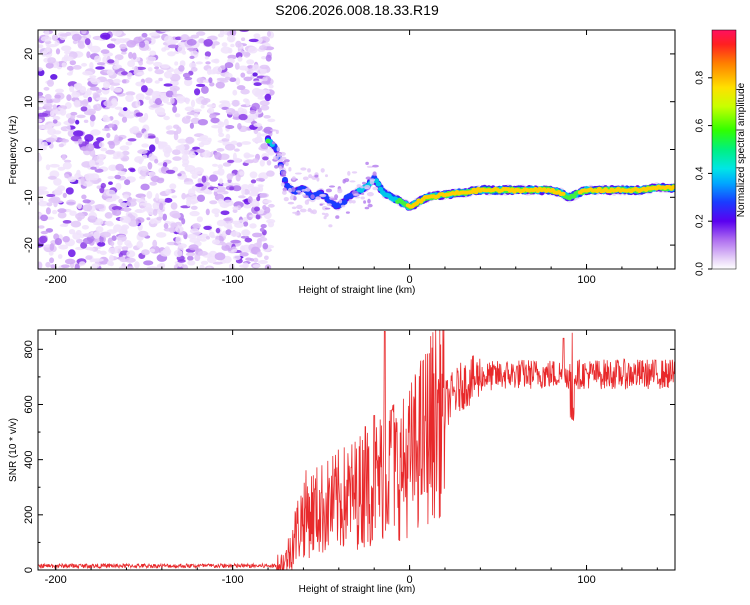 The image size is (750, 605). What do you see at coordinates (233, 580) in the screenshot?
I see `snr-x-tick-label: -100` at bounding box center [233, 580].